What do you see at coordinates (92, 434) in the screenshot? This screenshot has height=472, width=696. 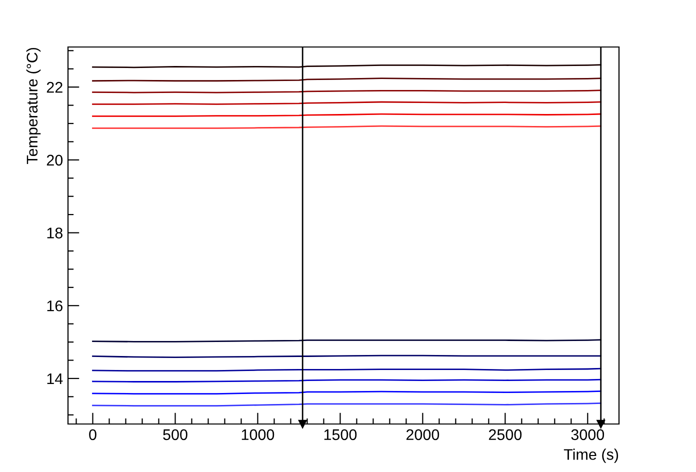 I see `x-tick-label: 0` at bounding box center [92, 434].